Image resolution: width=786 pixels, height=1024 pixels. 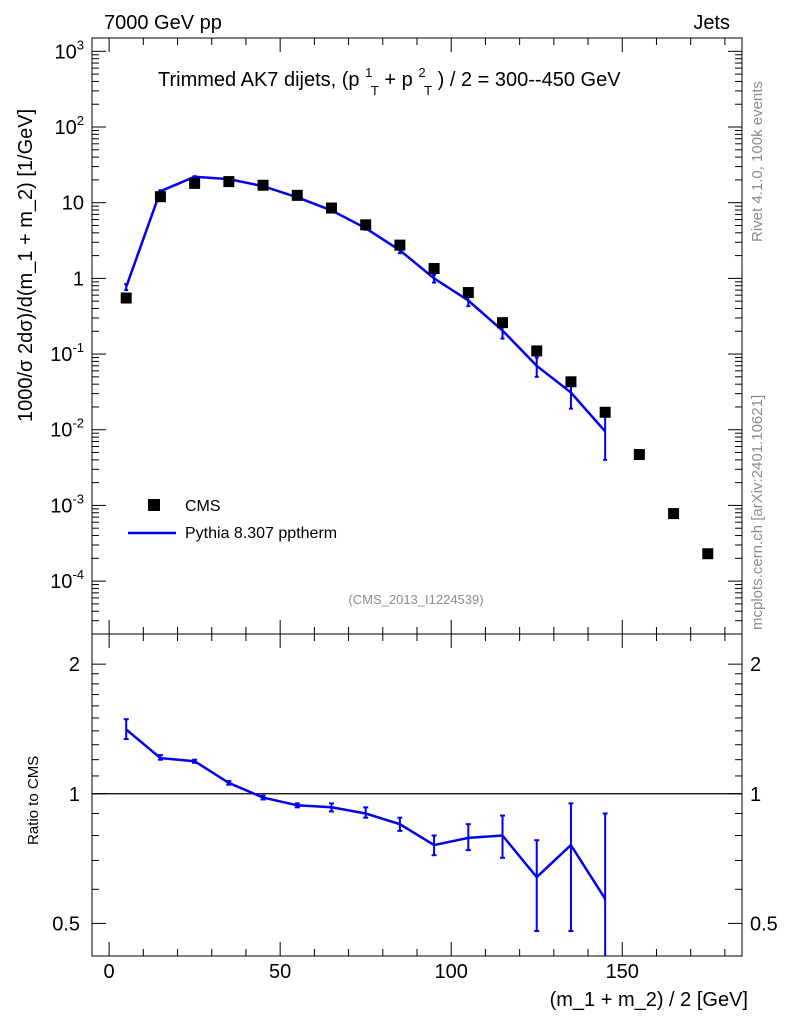 I want to click on main-y-axis-label: 1000/σ 2dσ)/d(m_1 + m_2) [1/GeV], so click(x=26, y=265).